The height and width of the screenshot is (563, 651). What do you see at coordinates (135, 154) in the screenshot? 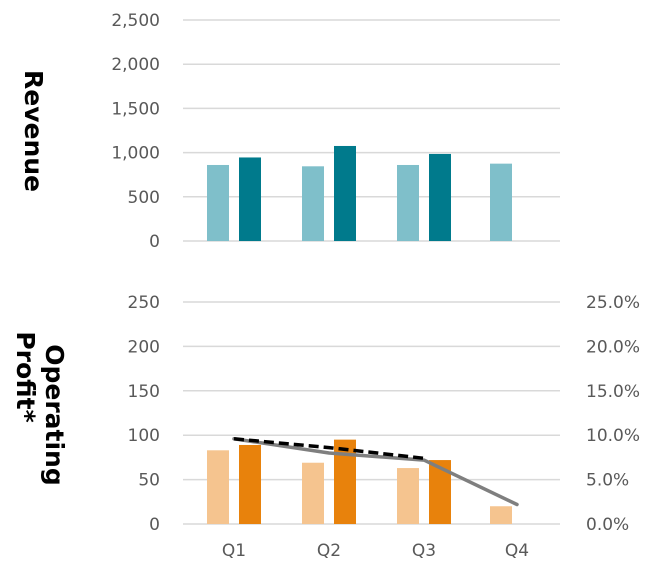
I see `y-tick-label: 1,000` at bounding box center [135, 154].